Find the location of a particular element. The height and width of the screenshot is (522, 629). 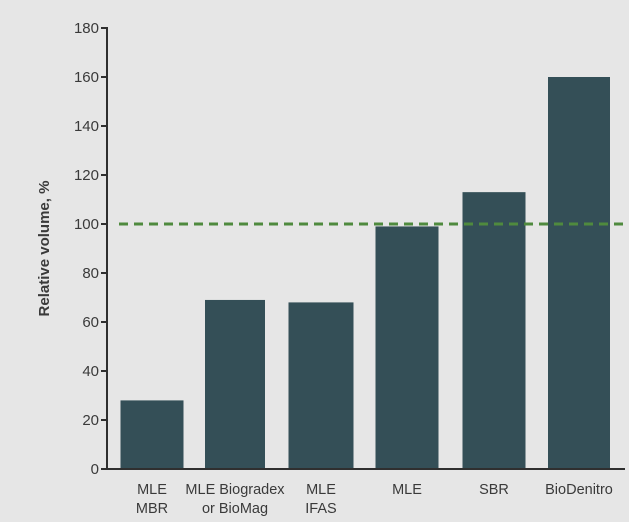

x-category-label: or BioMag is located at coordinates (235, 509).